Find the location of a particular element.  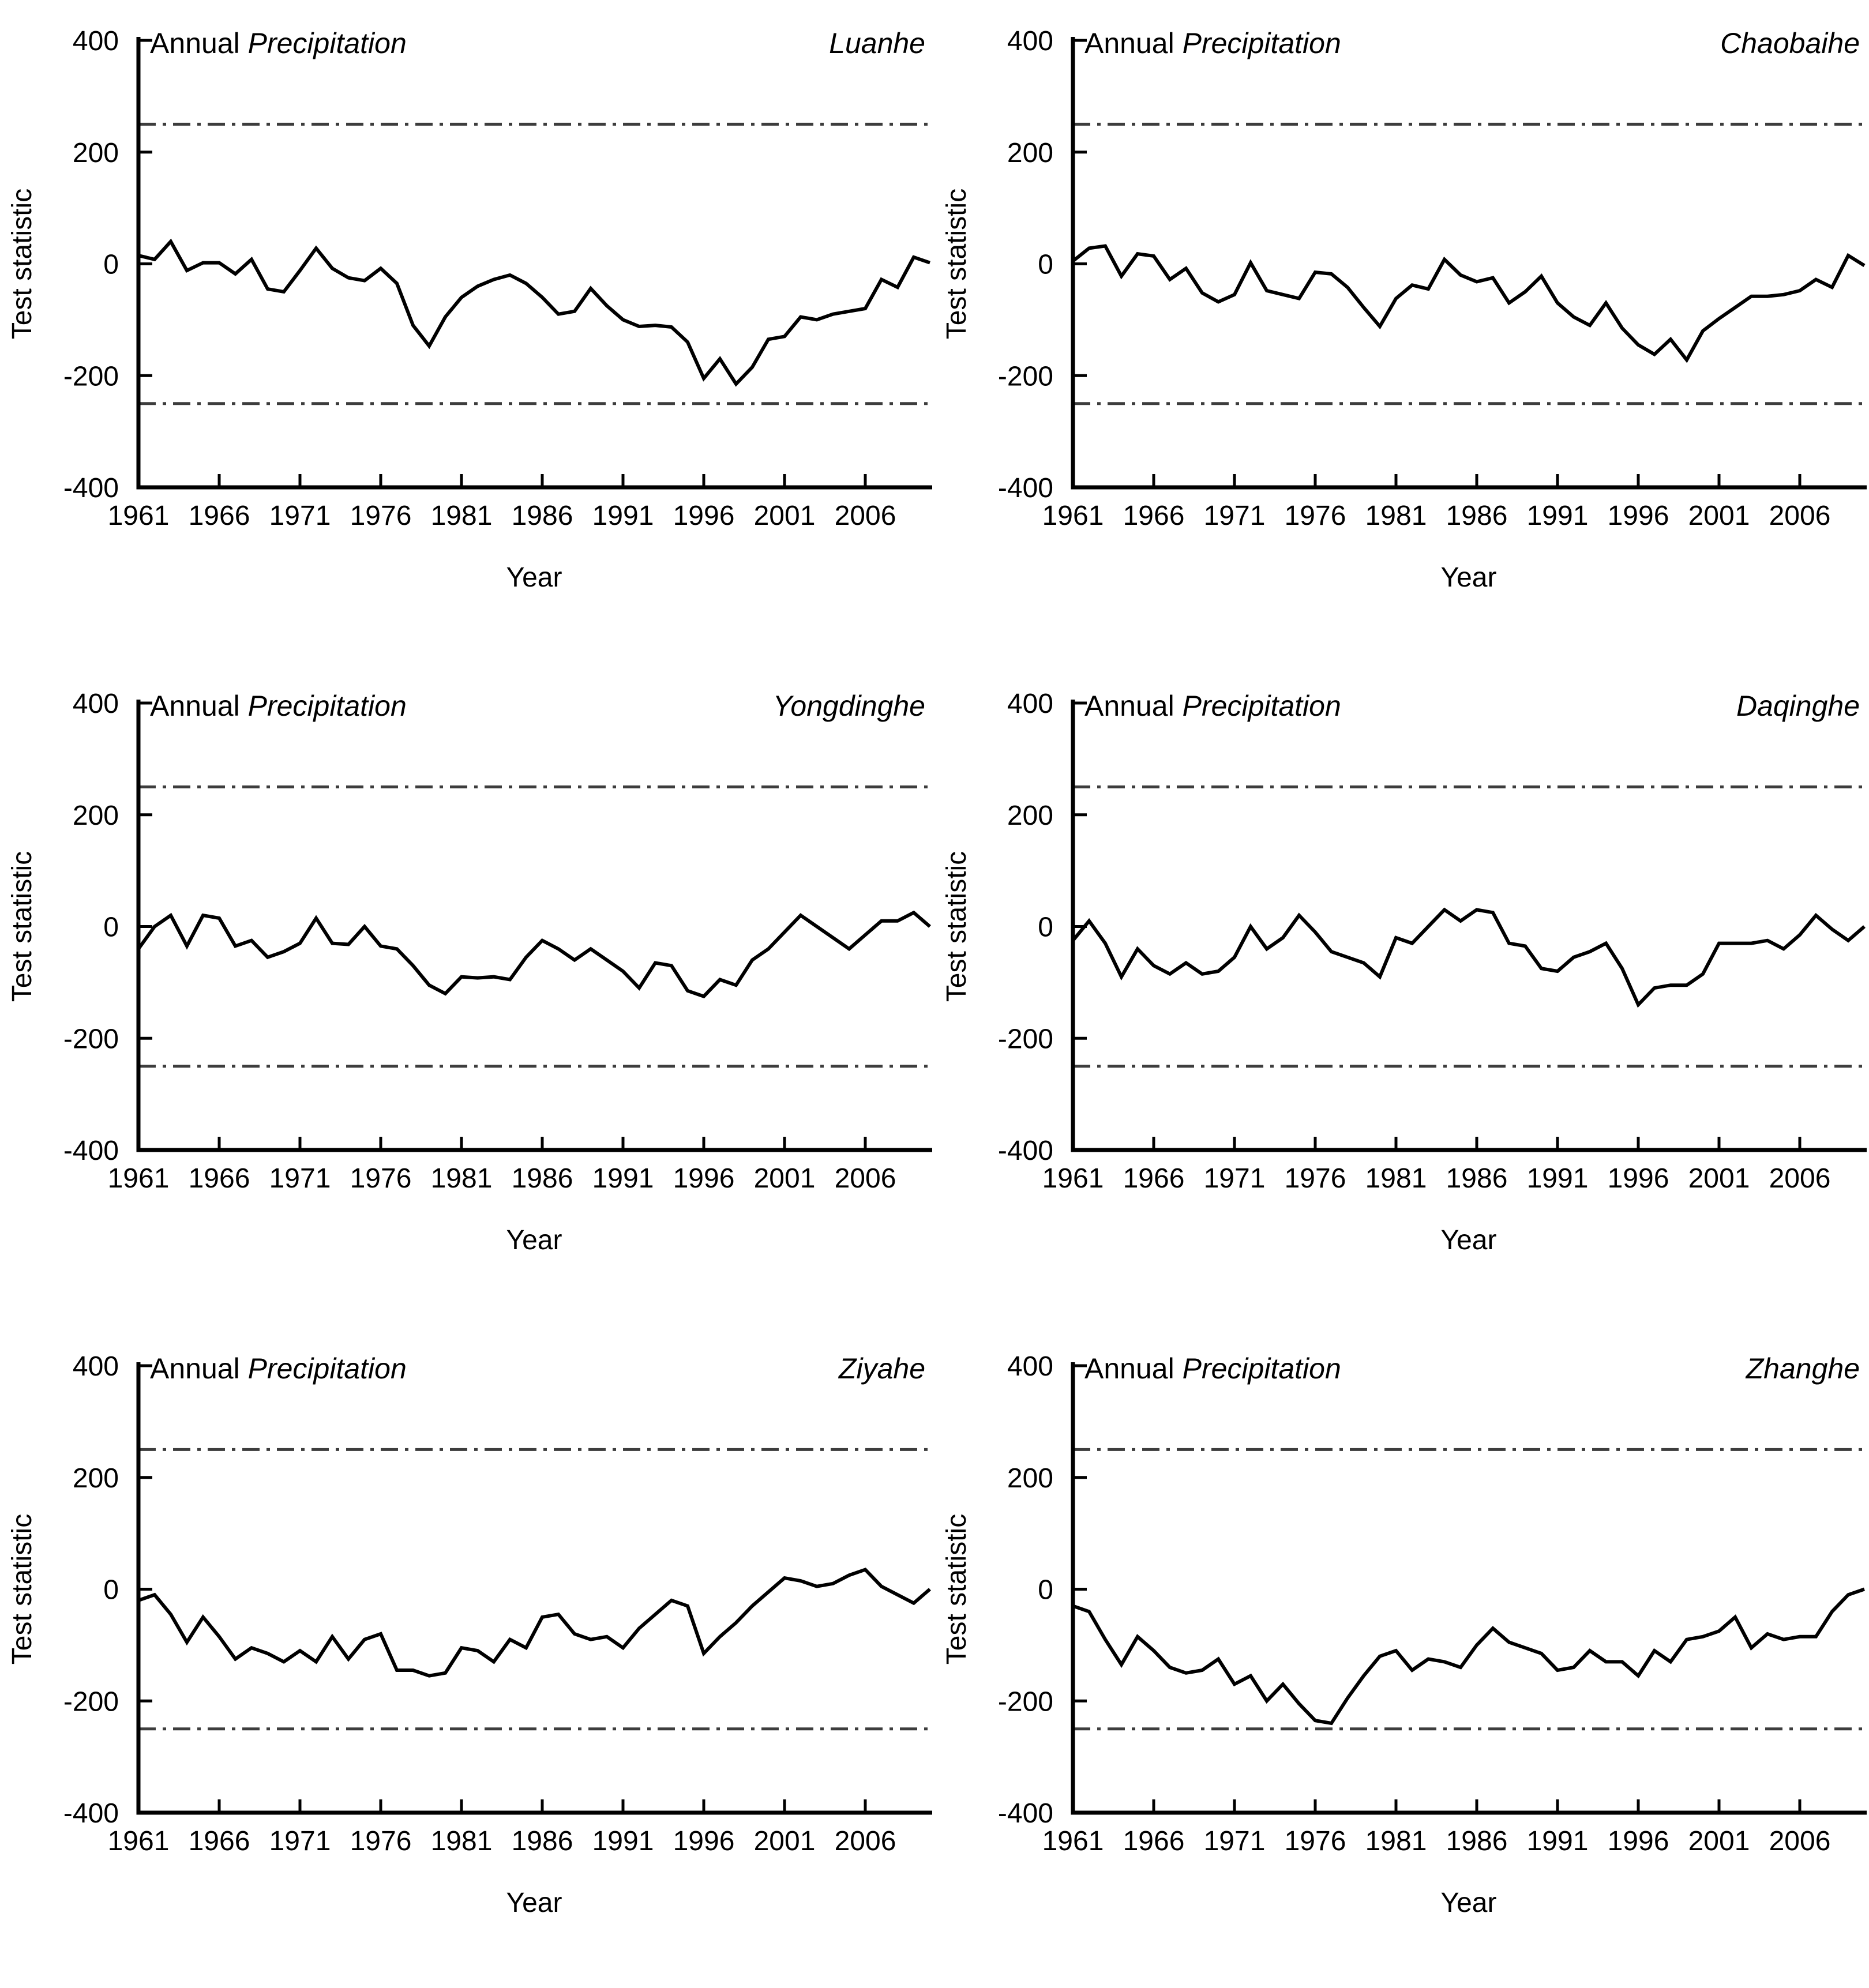

river-name-label: Zhanghe is located at coordinates (1803, 1368).